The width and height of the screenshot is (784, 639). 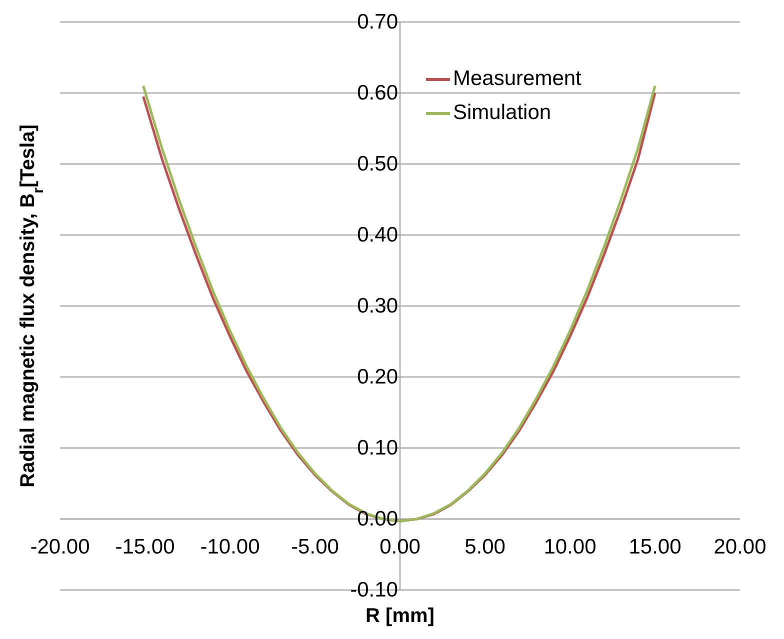 I want to click on y-tick-label: 0.70, so click(x=377, y=22).